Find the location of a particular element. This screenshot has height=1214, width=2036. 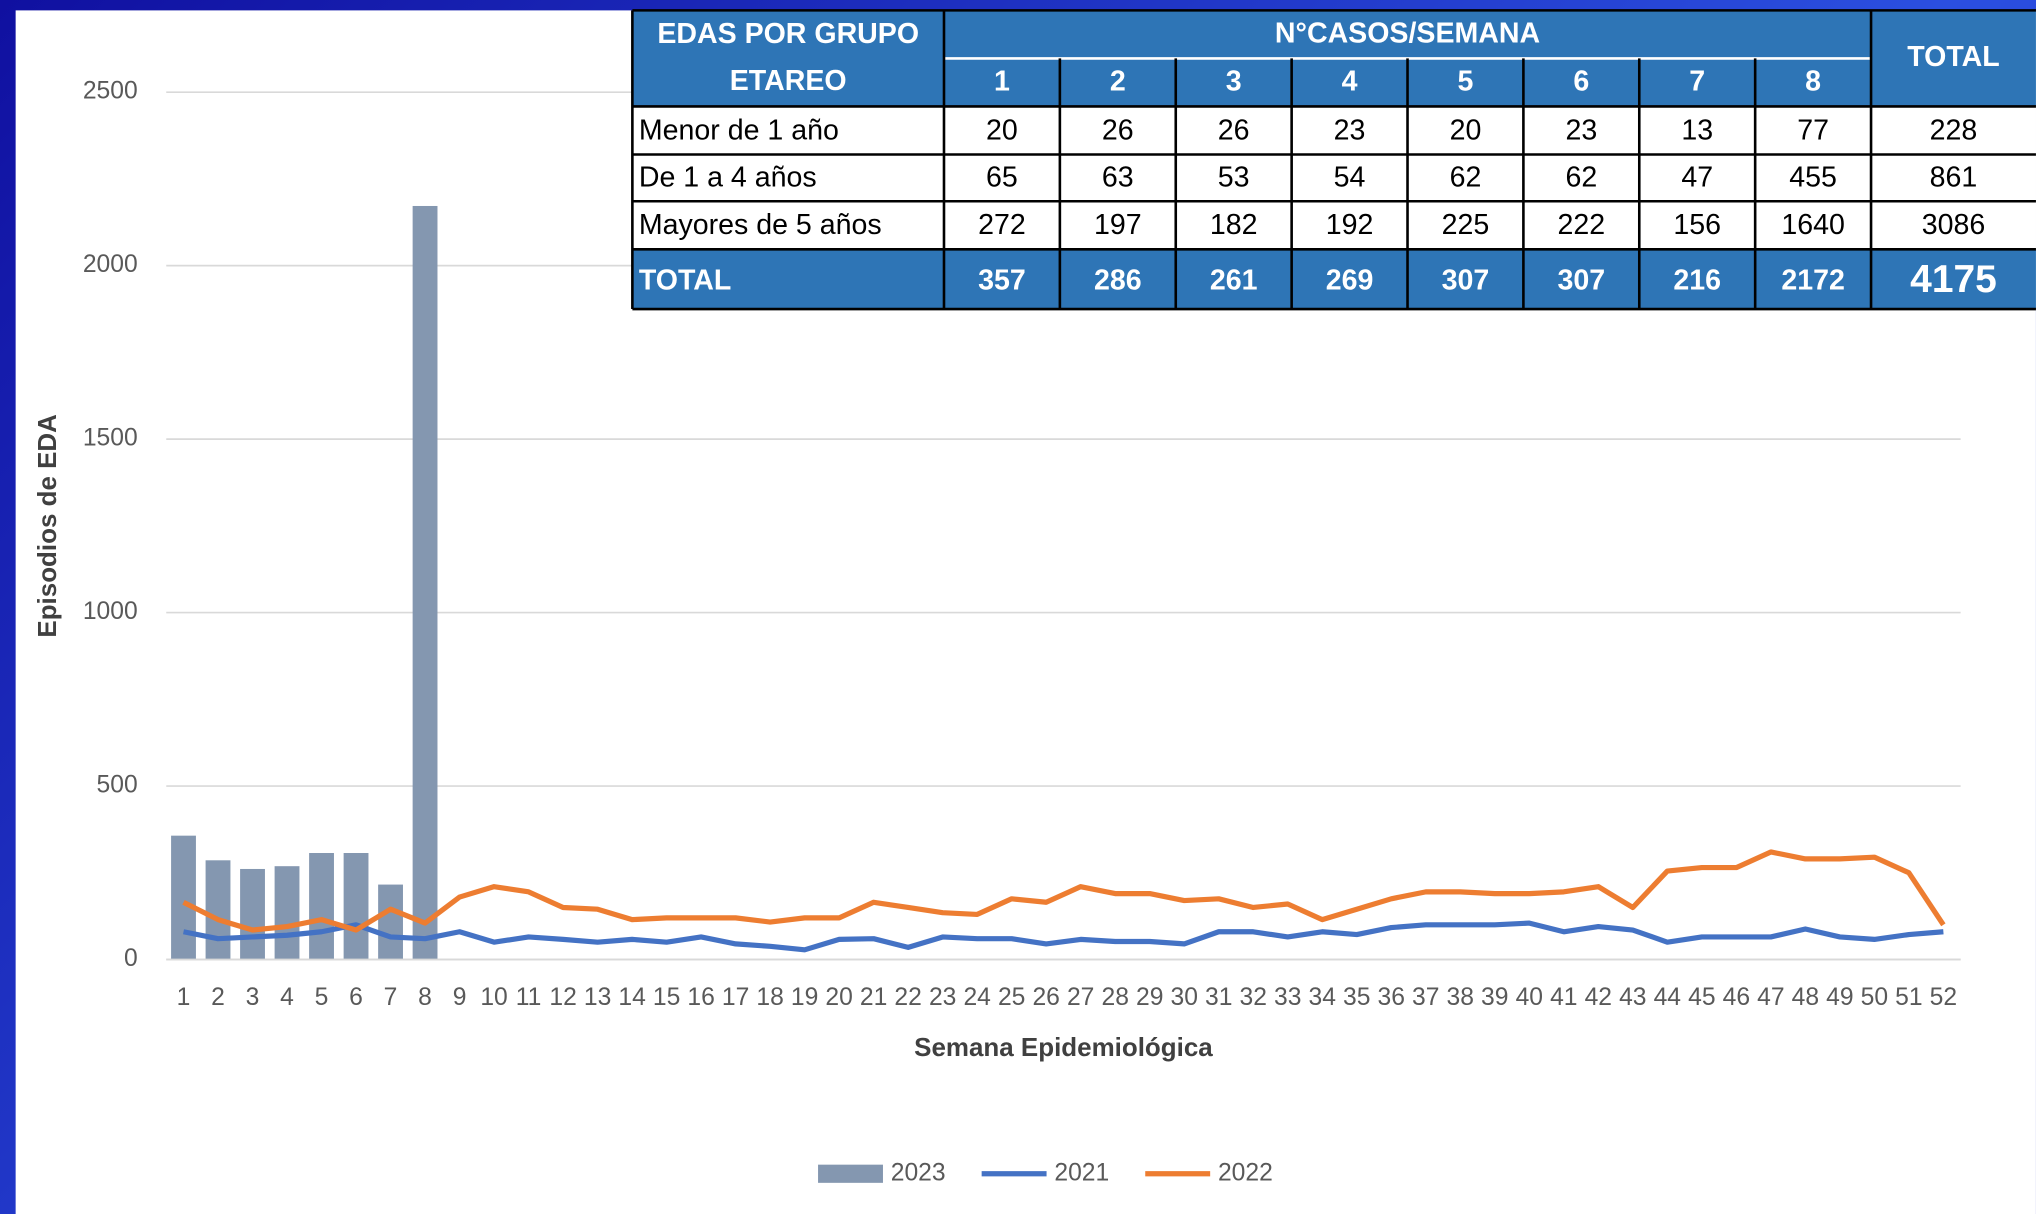

table-cell: 156 is located at coordinates (1697, 225).